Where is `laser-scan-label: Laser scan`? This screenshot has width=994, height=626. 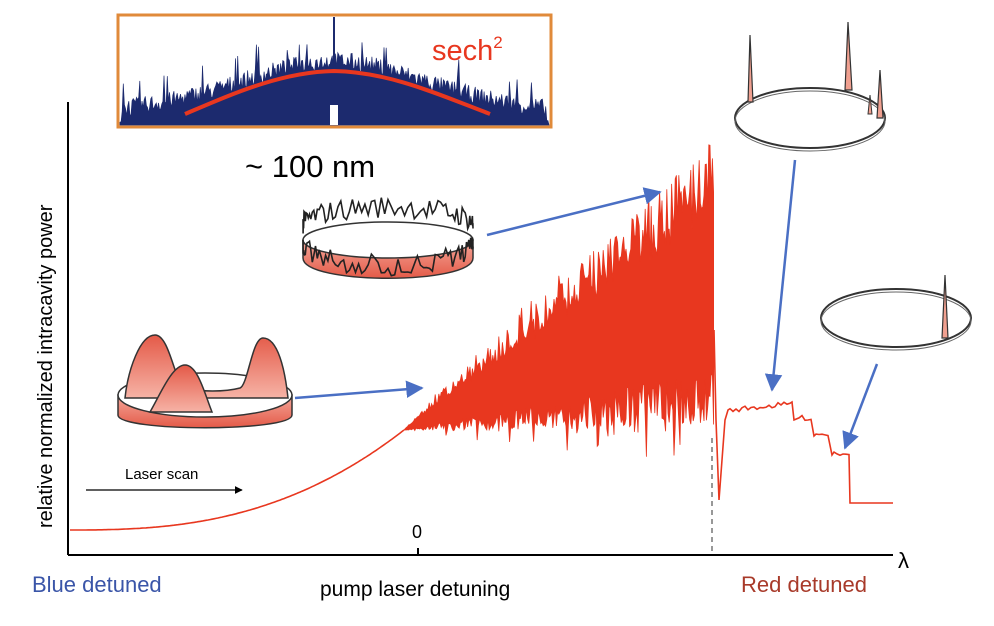
laser-scan-label: Laser scan is located at coordinates (161, 474).